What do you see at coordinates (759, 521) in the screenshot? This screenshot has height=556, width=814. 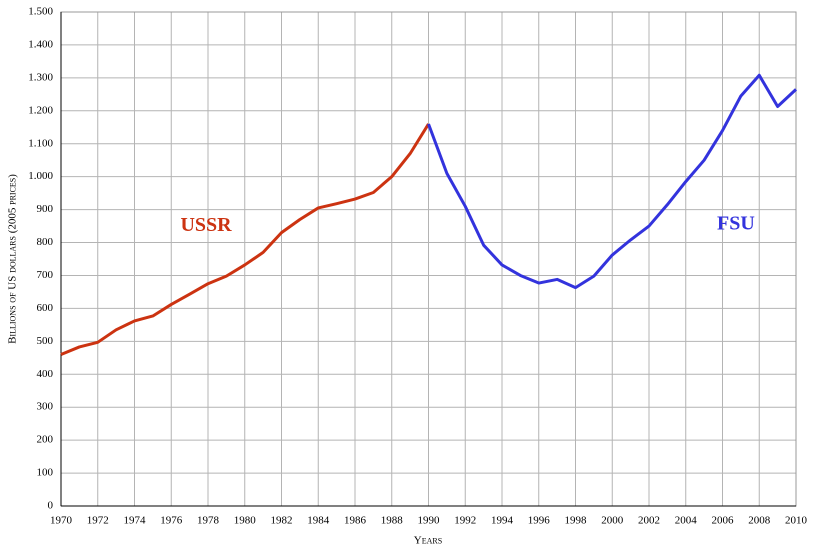 I see `x-tick-label: 2008` at bounding box center [759, 521].